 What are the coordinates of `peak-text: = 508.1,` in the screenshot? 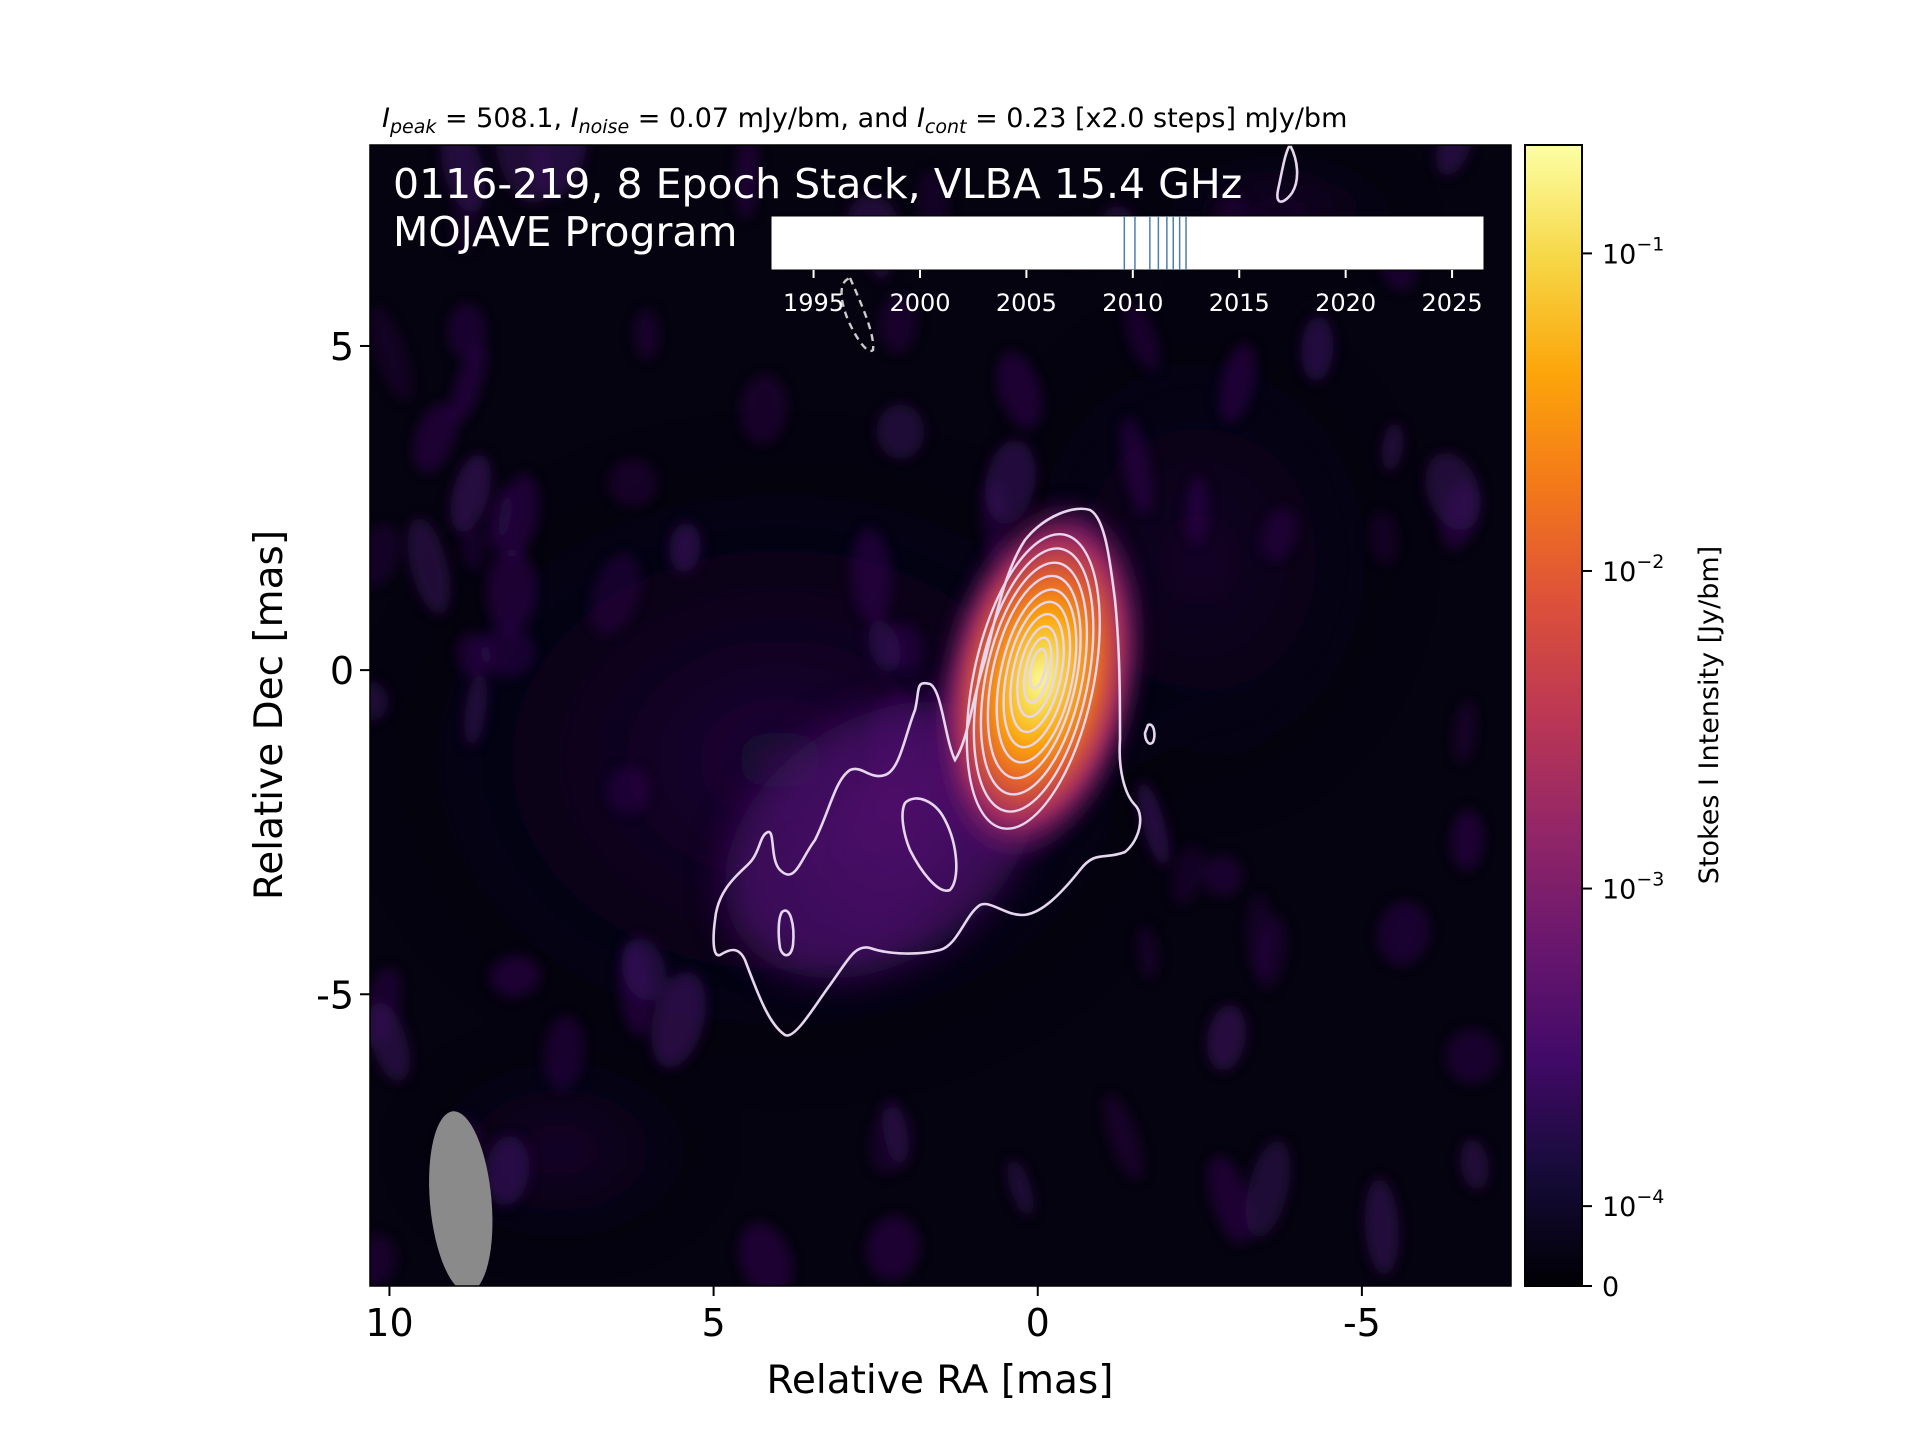 It's located at (503, 118).